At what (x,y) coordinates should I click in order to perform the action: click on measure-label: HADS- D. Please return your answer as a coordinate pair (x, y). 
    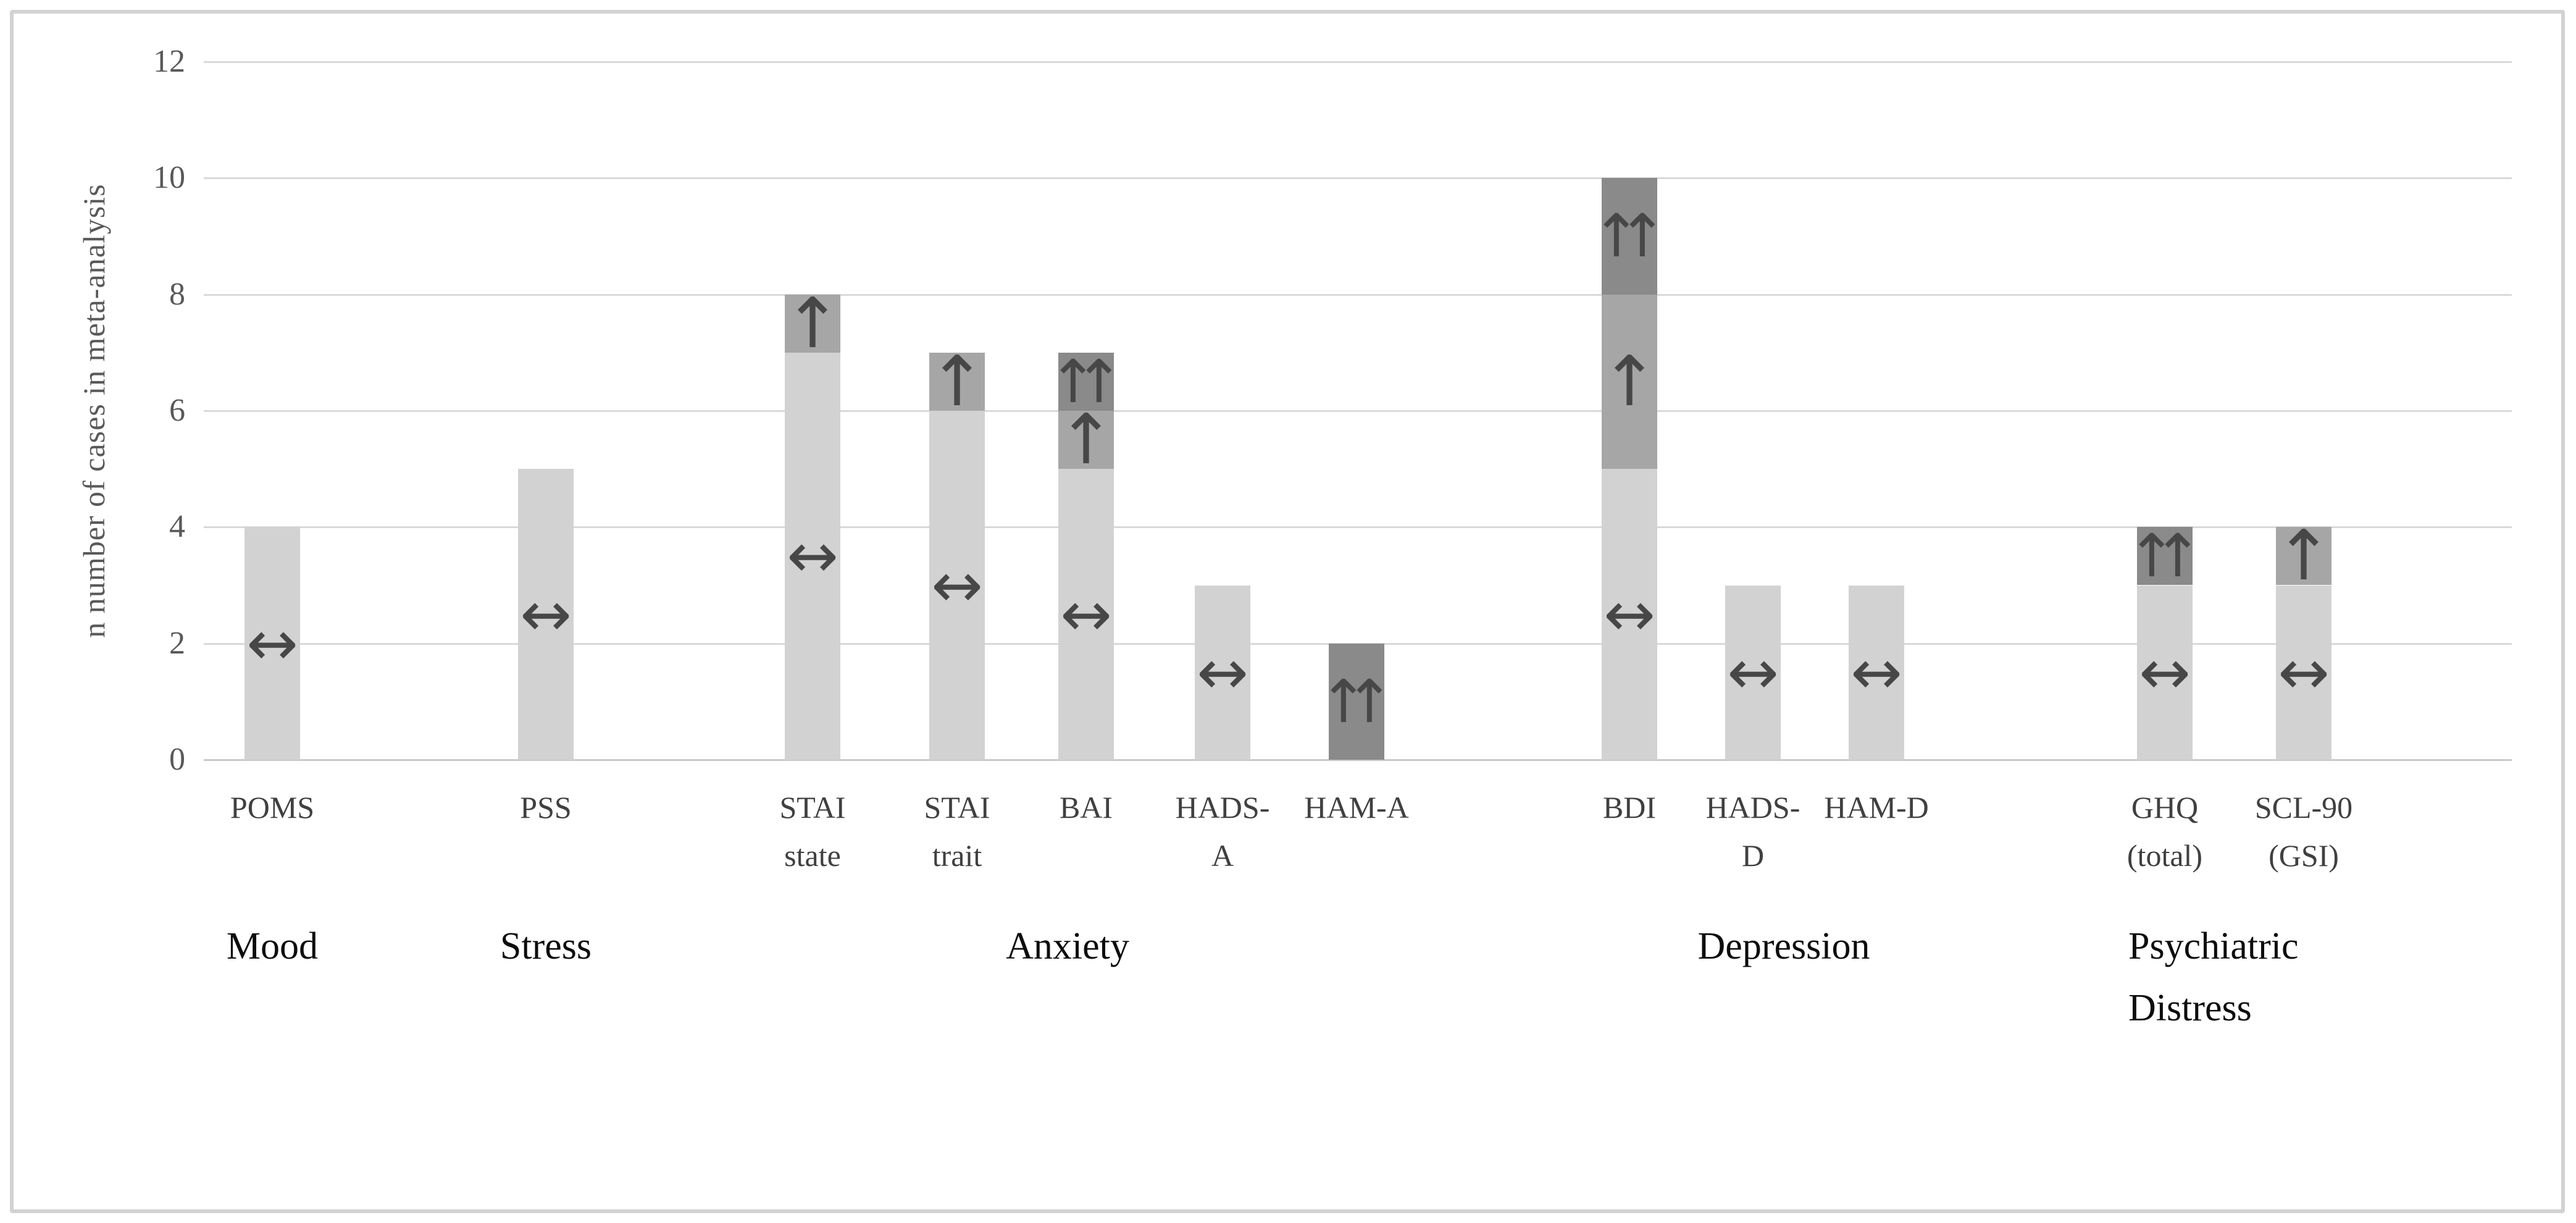
    Looking at the image, I should click on (1752, 831).